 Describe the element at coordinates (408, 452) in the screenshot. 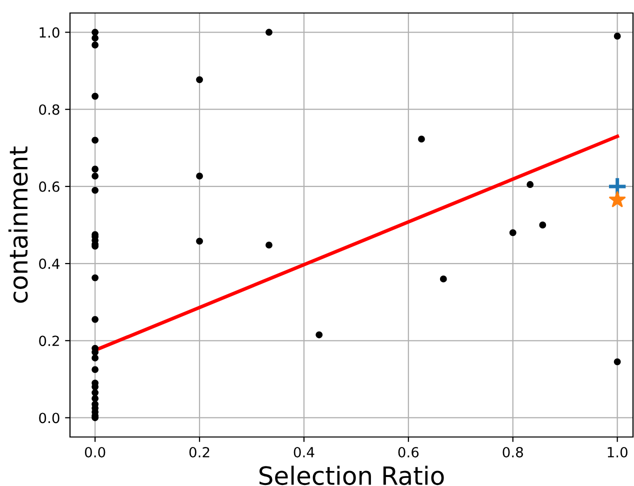

I see `x-tick-label: 0.6` at that location.